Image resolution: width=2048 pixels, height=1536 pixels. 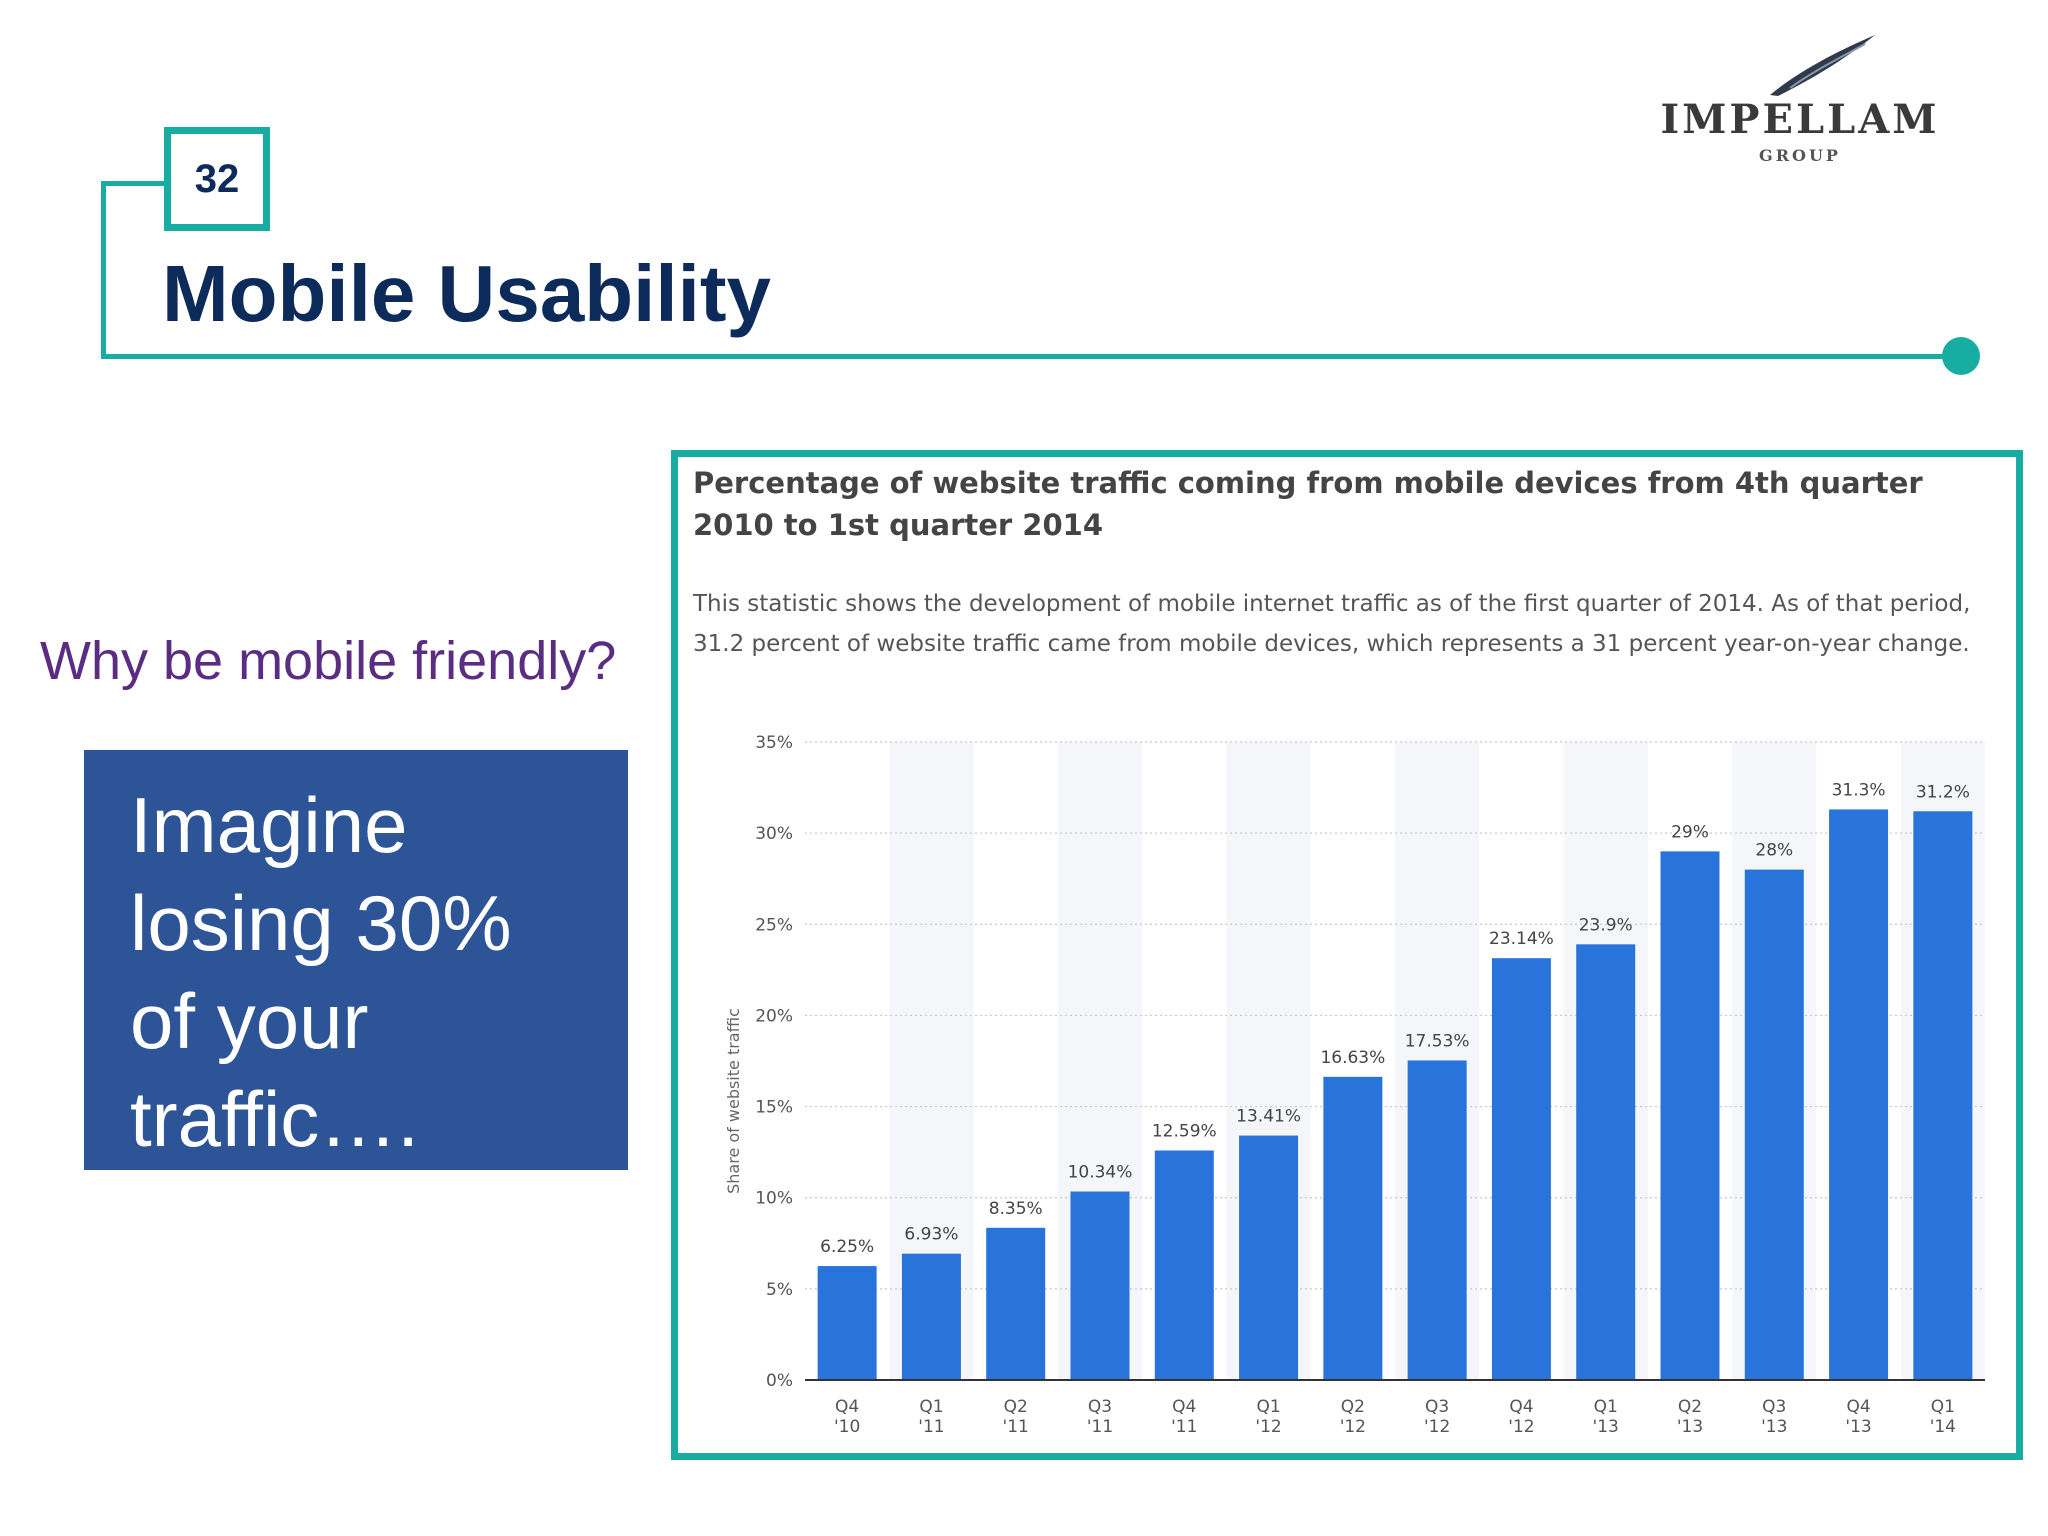 I want to click on callout-box: Imagine losing 30% of your traffic…., so click(x=356, y=960).